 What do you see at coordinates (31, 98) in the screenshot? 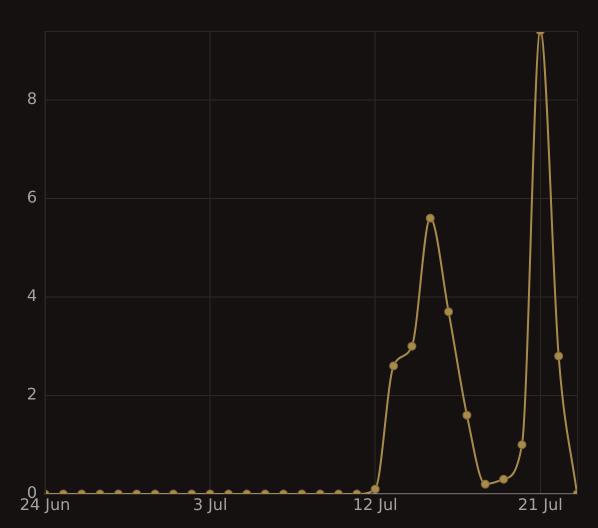
I see `y-tick-label: 8` at bounding box center [31, 98].